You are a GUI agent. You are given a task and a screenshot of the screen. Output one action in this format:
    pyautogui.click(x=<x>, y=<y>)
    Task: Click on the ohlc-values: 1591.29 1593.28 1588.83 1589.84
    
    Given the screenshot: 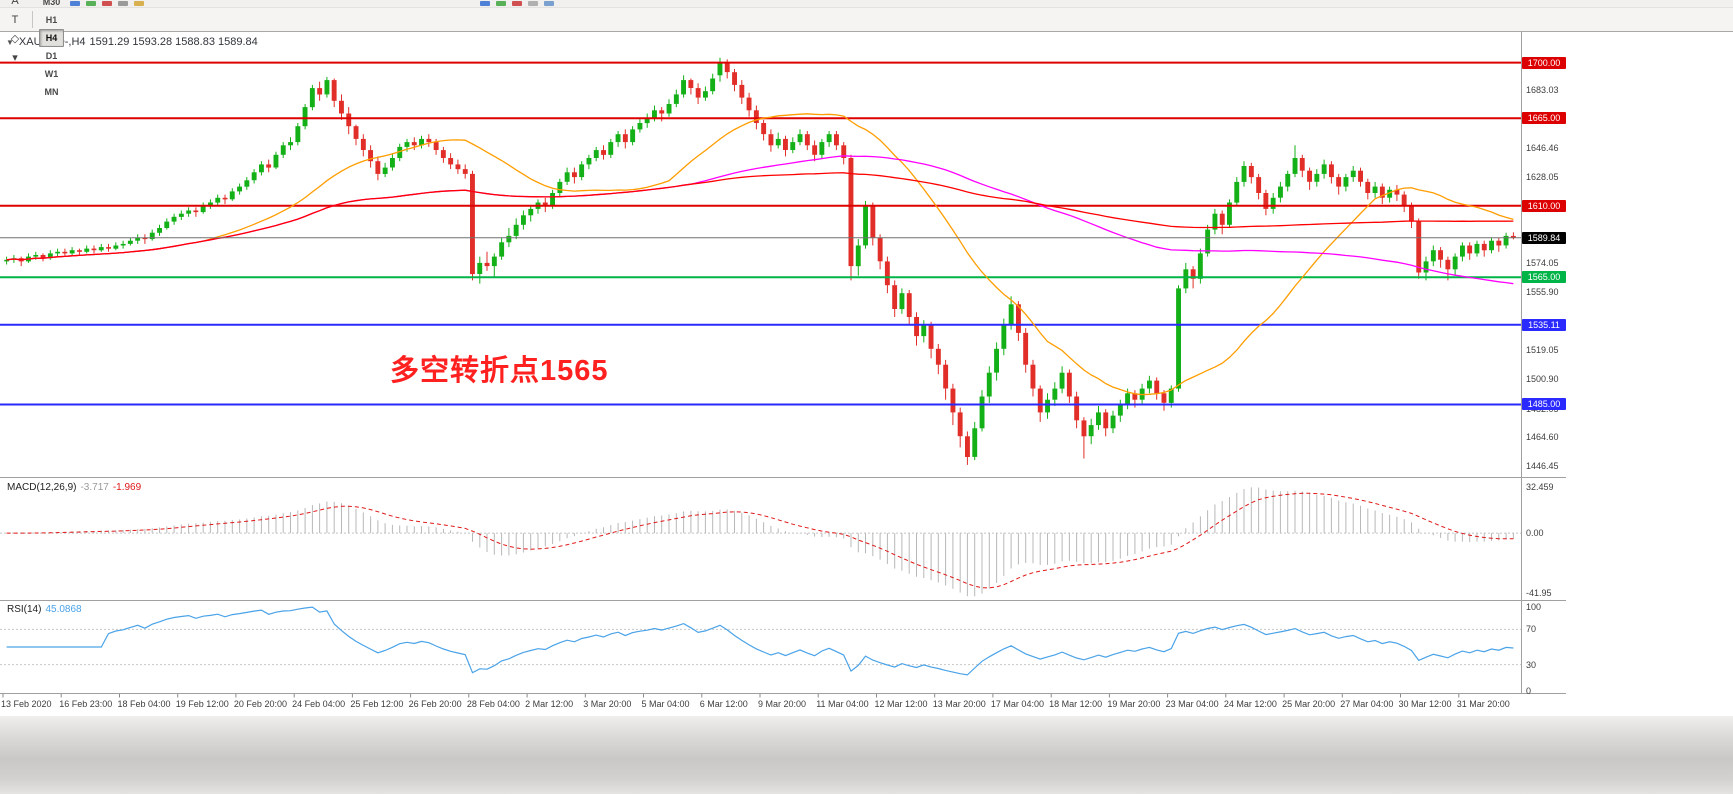 What is the action you would take?
    pyautogui.click(x=173, y=42)
    